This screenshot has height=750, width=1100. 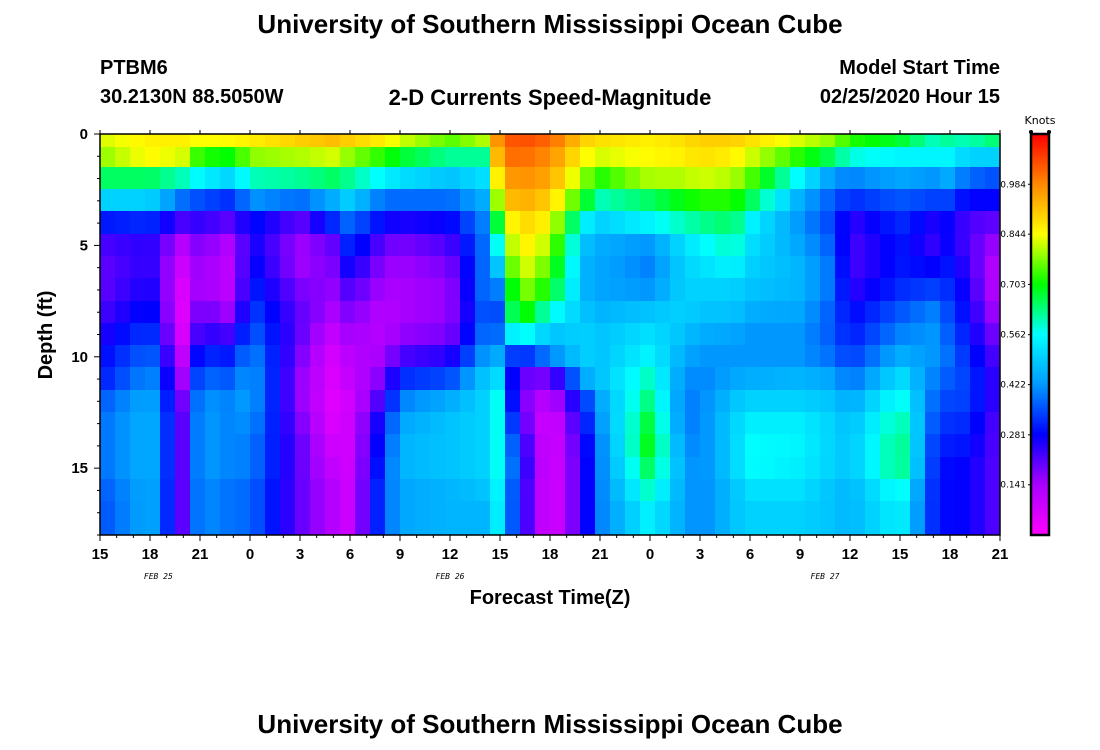 I want to click on y-tick-label: 10, so click(x=79, y=357).